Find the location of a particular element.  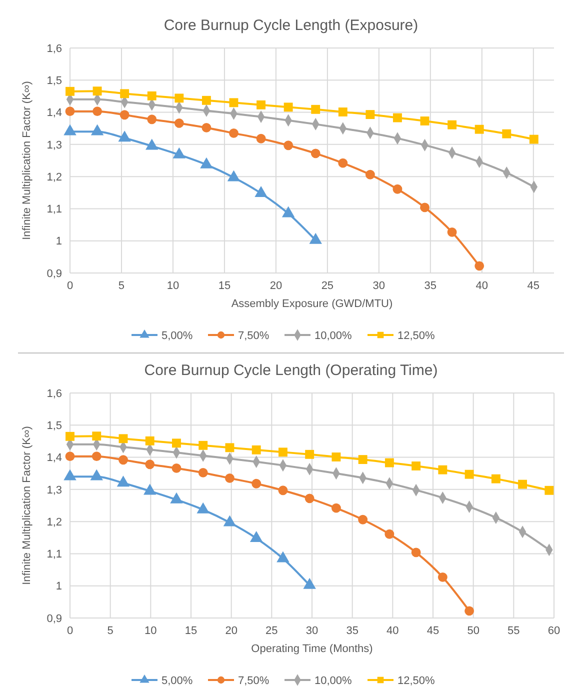

x-tick-label: 45 is located at coordinates (433, 631).